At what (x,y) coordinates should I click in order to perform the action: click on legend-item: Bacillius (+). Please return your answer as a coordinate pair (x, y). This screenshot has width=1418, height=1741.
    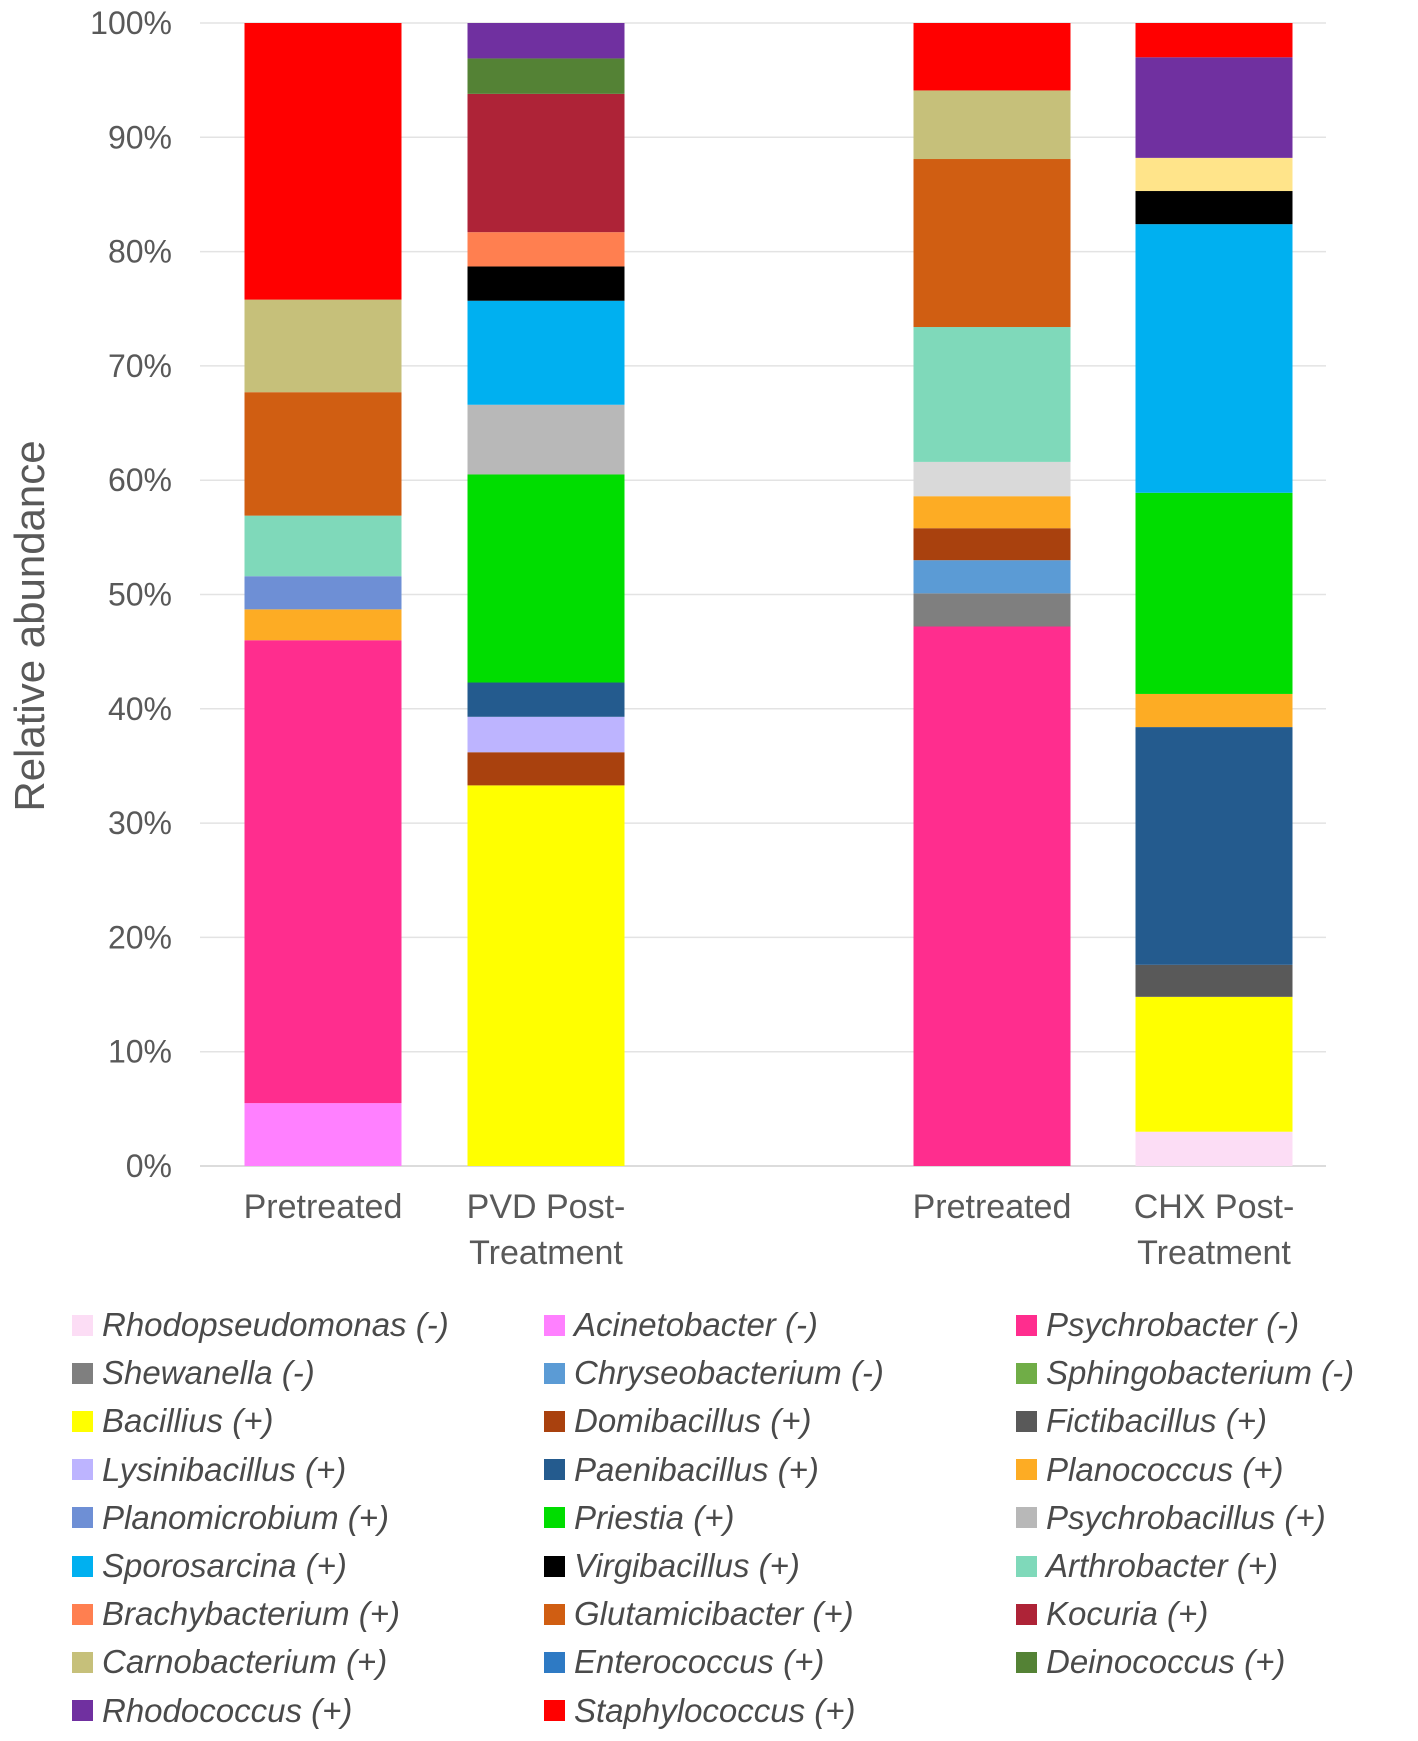
    Looking at the image, I should click on (172, 1421).